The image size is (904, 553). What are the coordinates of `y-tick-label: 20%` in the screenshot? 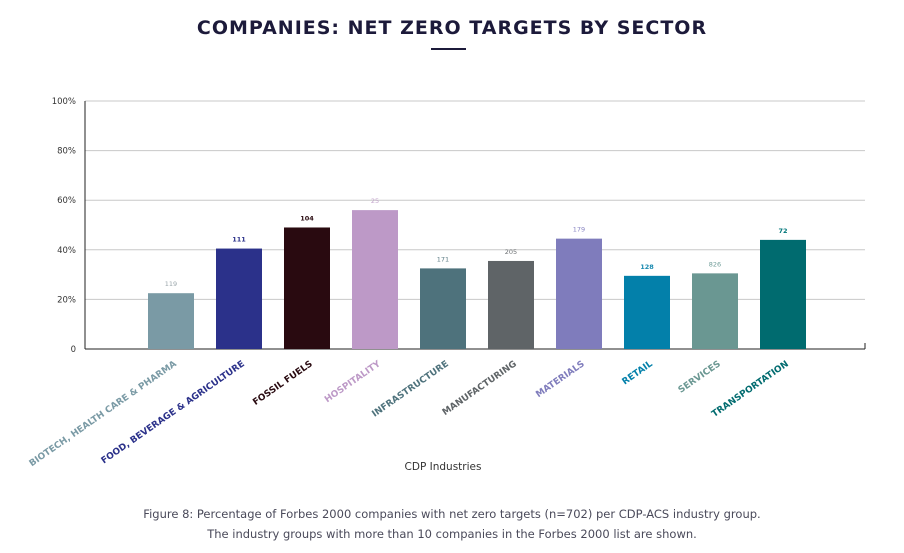 It's located at (66, 300).